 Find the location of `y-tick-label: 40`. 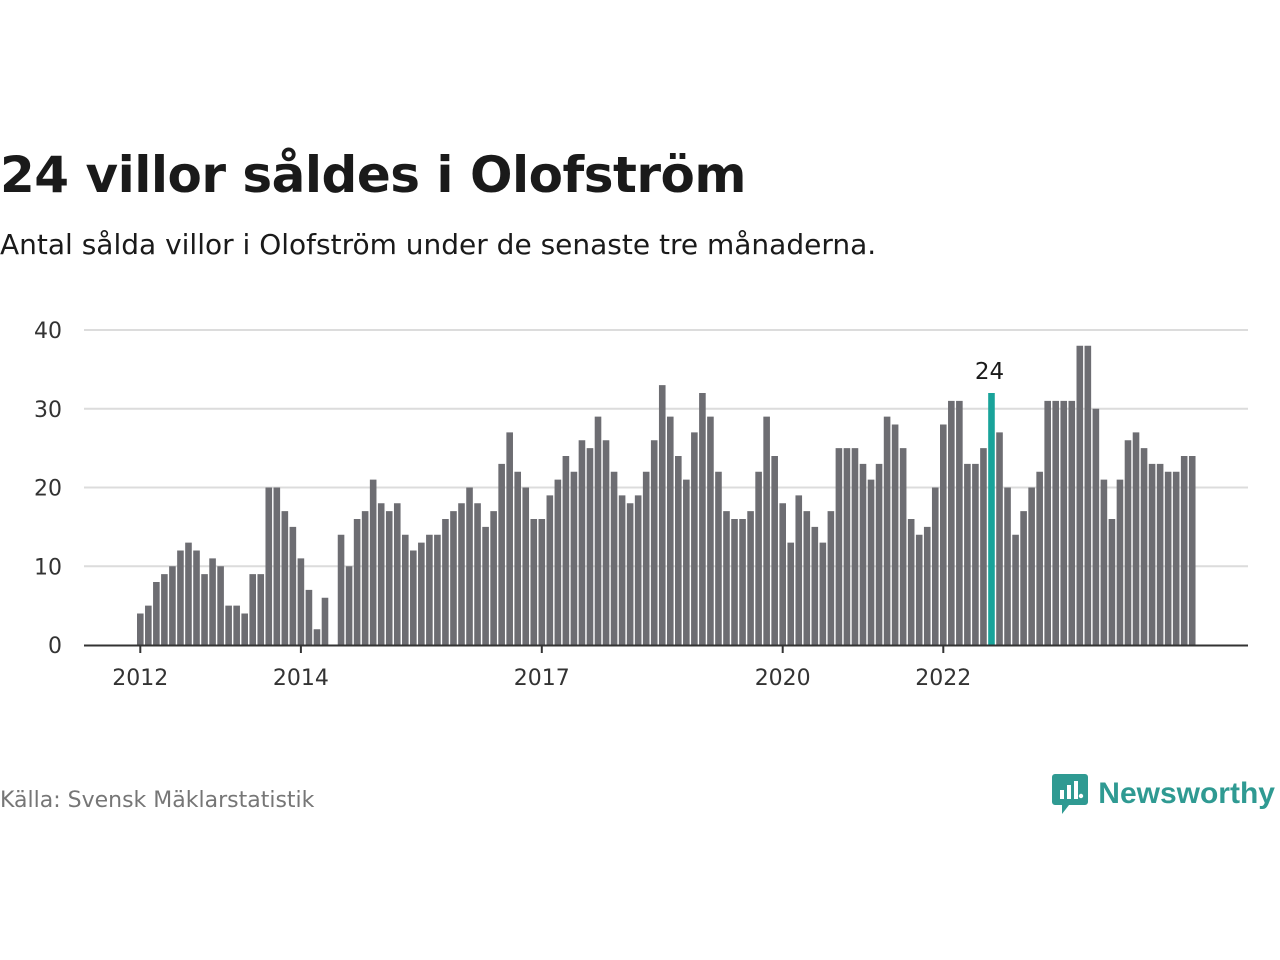

y-tick-label: 40 is located at coordinates (48, 331).